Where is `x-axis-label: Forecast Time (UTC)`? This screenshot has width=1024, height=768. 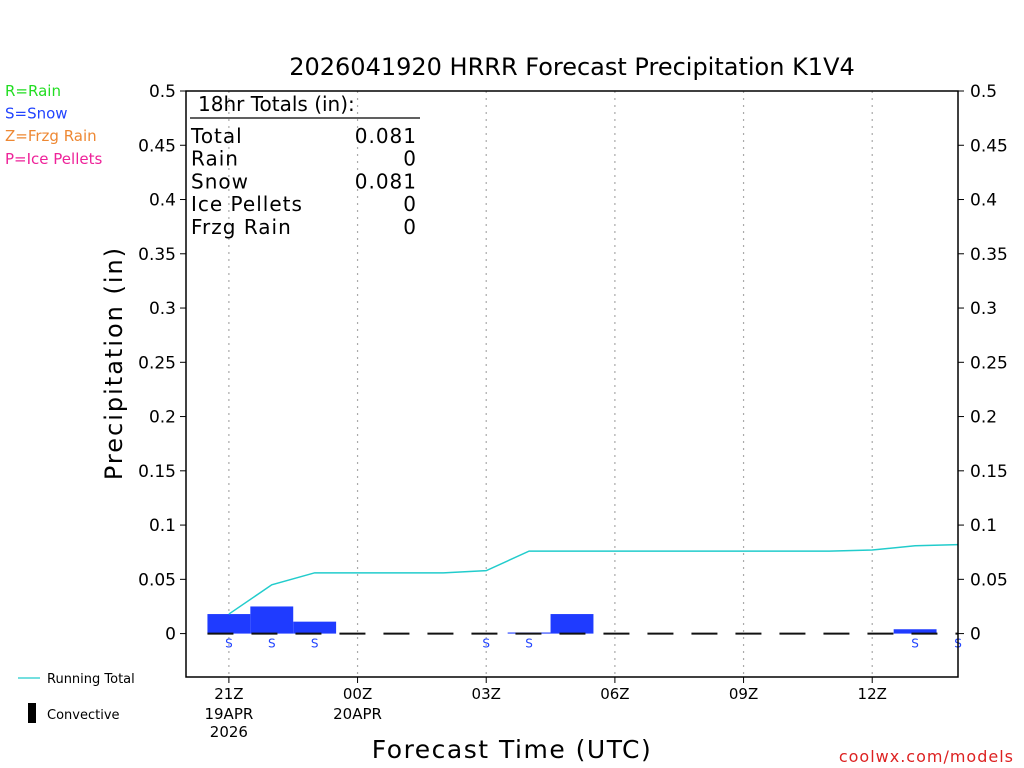
x-axis-label: Forecast Time (UTC) is located at coordinates (512, 749).